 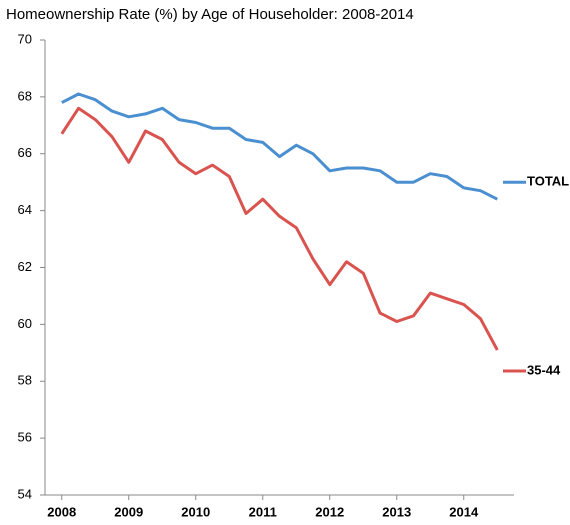 What do you see at coordinates (544, 369) in the screenshot?
I see `legend-label: 35-44` at bounding box center [544, 369].